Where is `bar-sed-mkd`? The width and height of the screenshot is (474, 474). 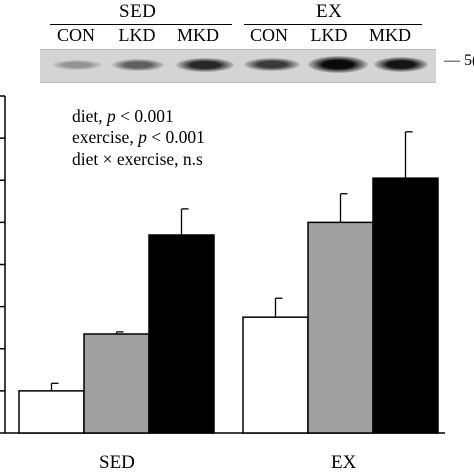
bar-sed-mkd is located at coordinates (181, 334).